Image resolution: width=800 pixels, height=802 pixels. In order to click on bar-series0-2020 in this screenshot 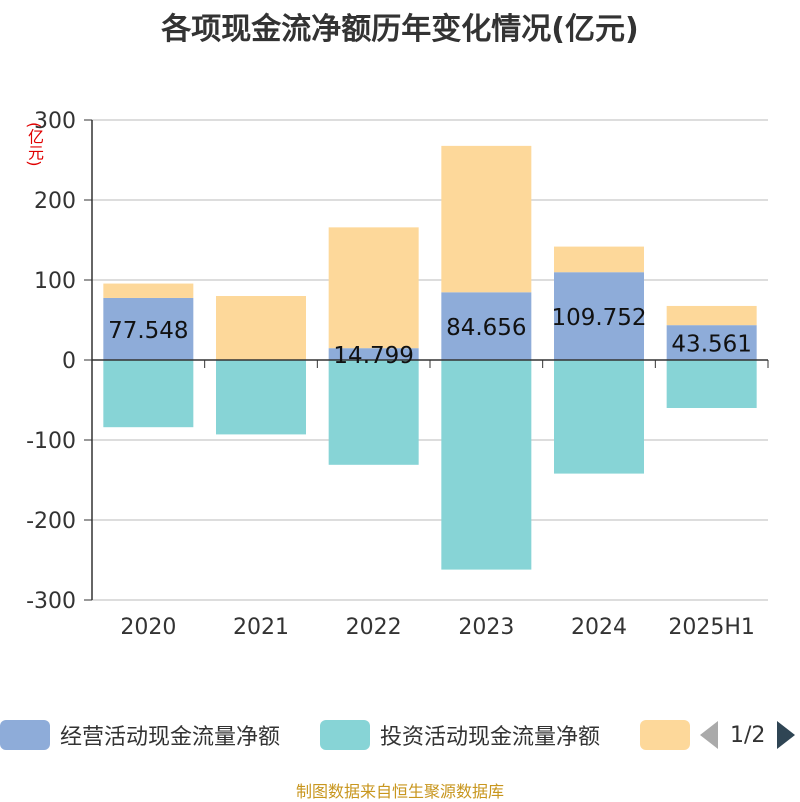, I will do `click(148, 328)`.